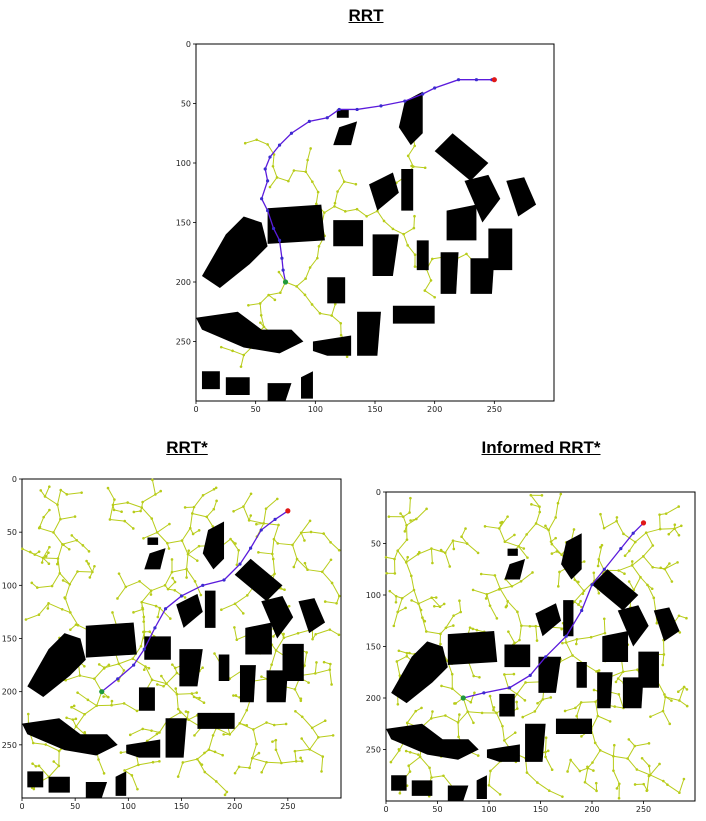  What do you see at coordinates (183, 163) in the screenshot?
I see `y-tick-label: 100` at bounding box center [183, 163].